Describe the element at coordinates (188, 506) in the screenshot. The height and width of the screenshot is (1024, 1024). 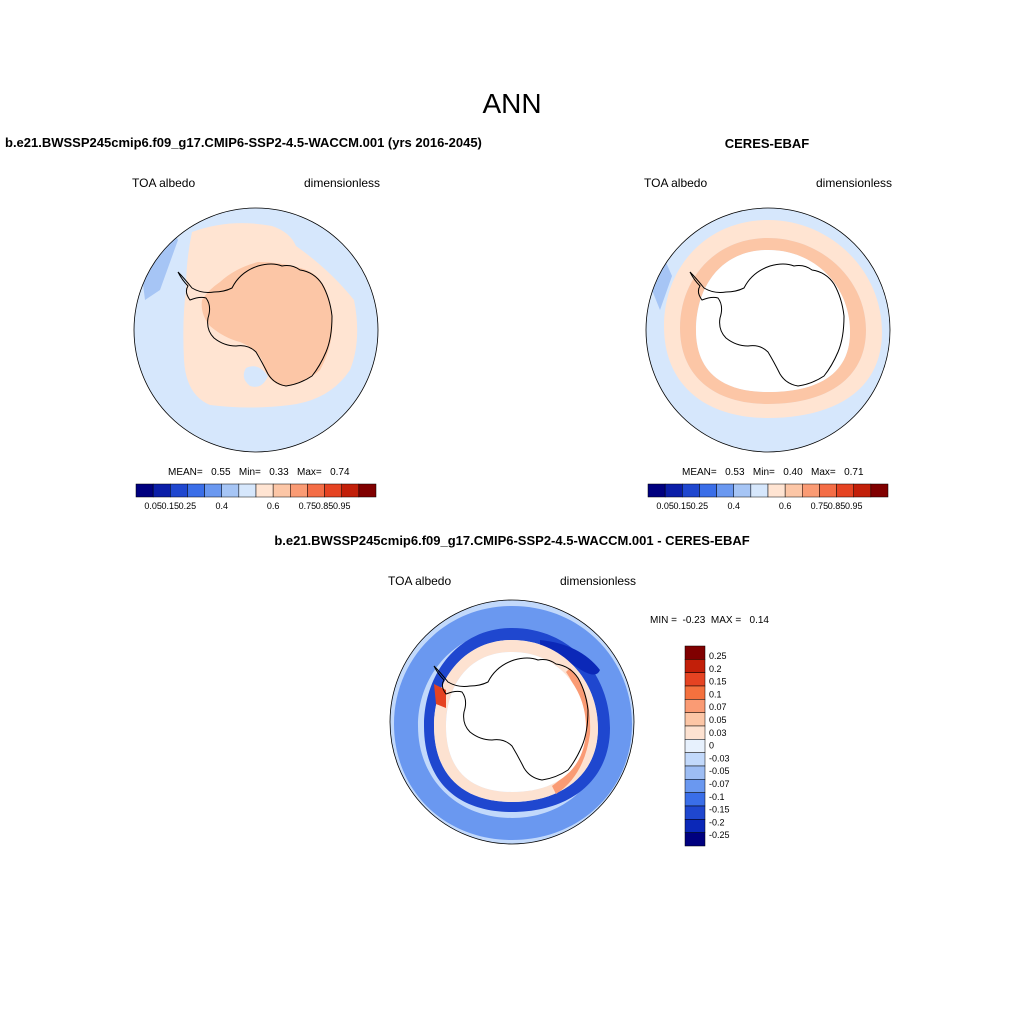
I see `panel1-colorbar-tick-label: 0.25` at that location.